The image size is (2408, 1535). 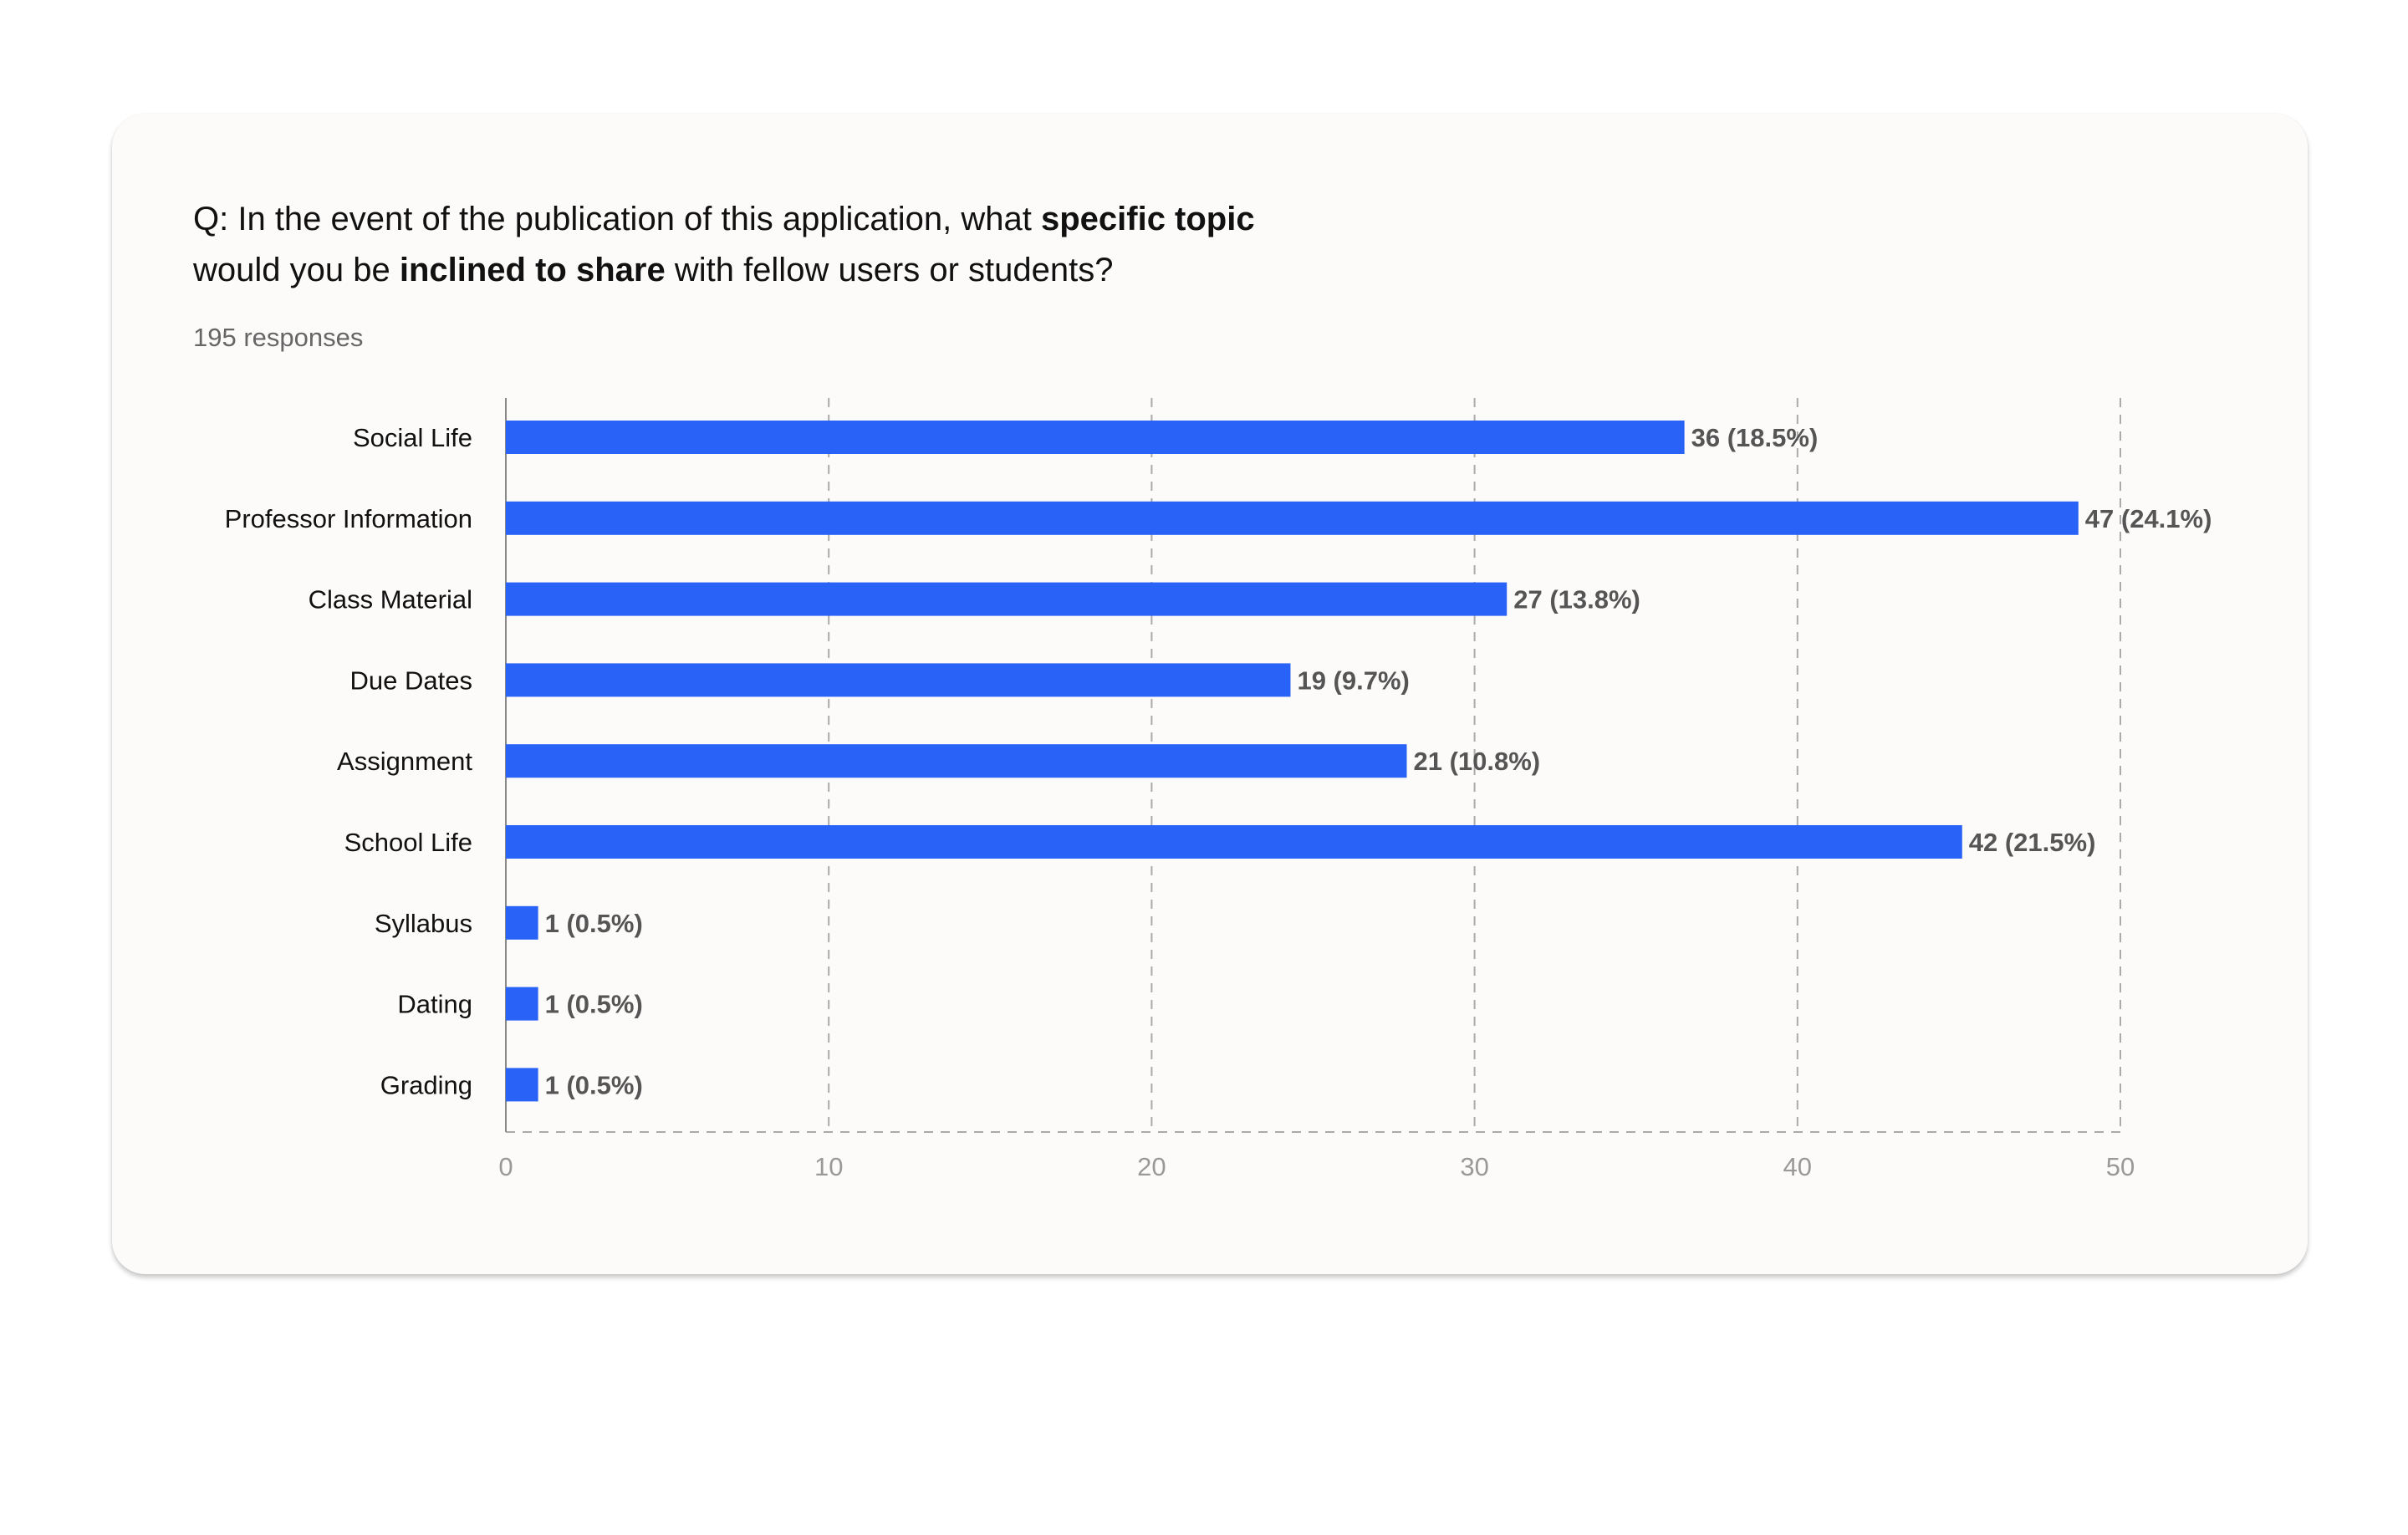 What do you see at coordinates (2148, 518) in the screenshot?
I see `value-label: 47 (24.1%)` at bounding box center [2148, 518].